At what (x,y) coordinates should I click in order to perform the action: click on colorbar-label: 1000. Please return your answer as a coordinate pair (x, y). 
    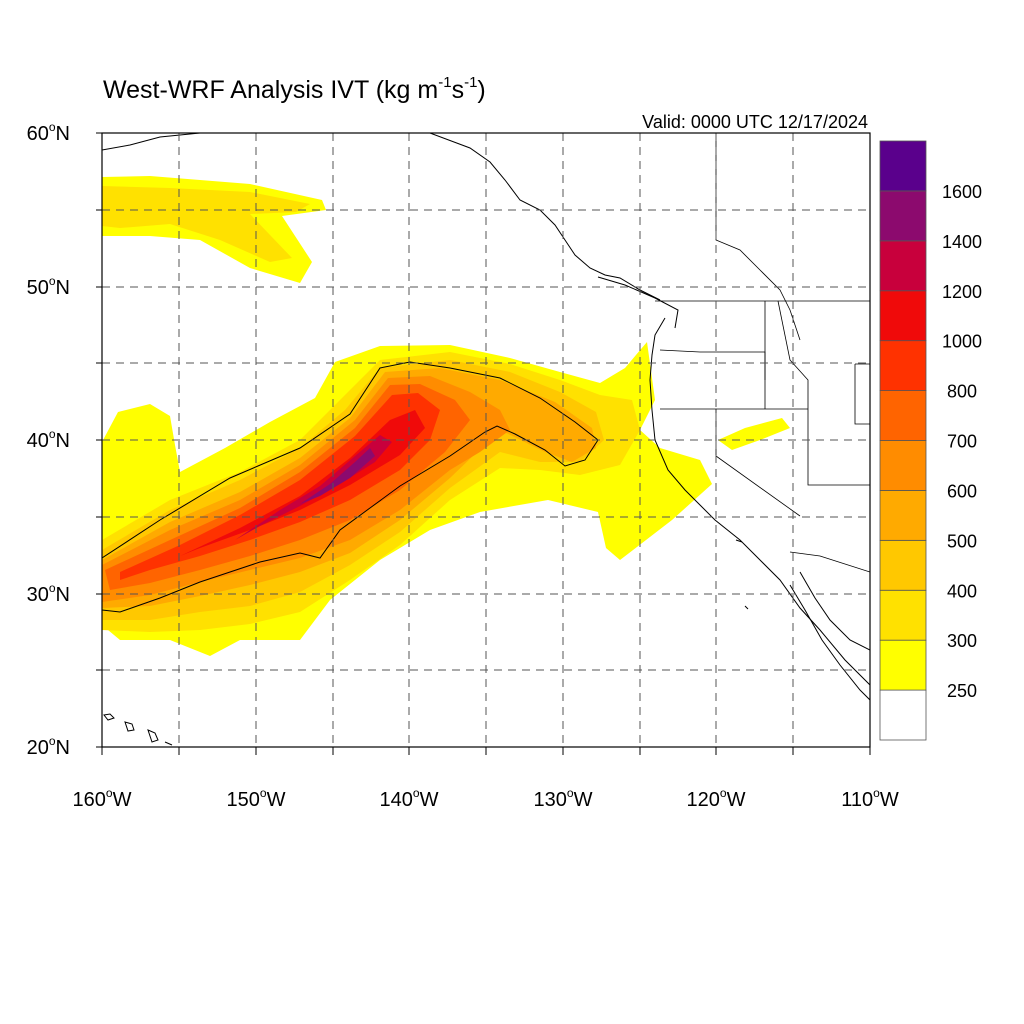
    Looking at the image, I should click on (962, 342).